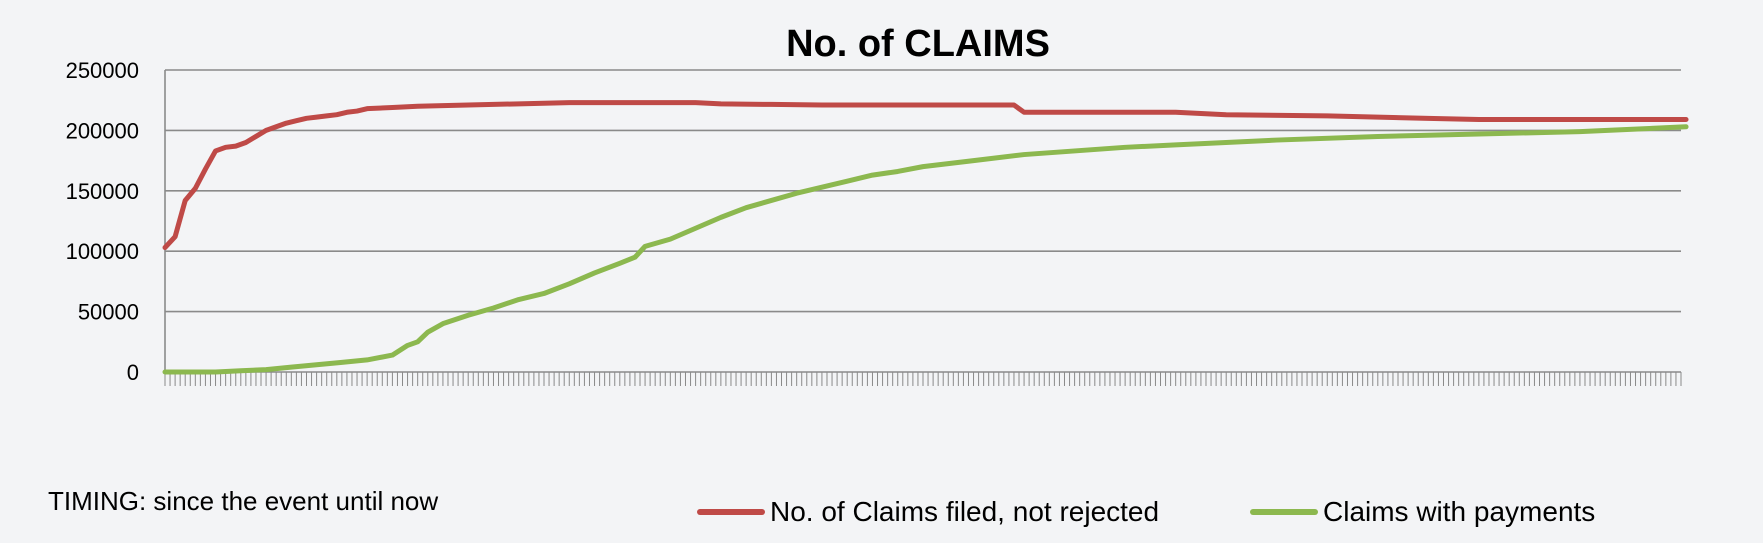 Image resolution: width=1763 pixels, height=543 pixels. Describe the element at coordinates (133, 372) in the screenshot. I see `y-tick-label: 0` at that location.